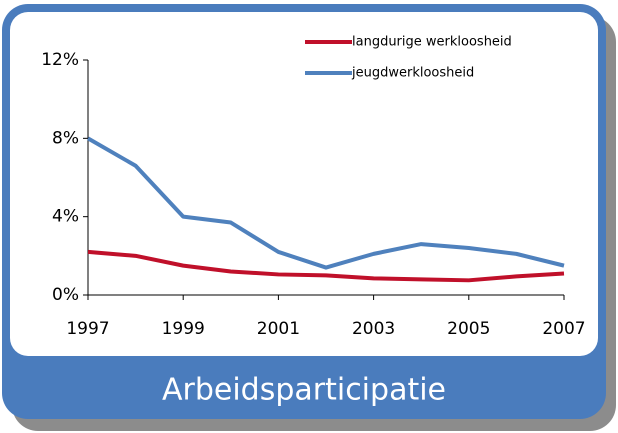 The height and width of the screenshot is (433, 618). Describe the element at coordinates (468, 329) in the screenshot. I see `x-tick-label: 2005` at that location.